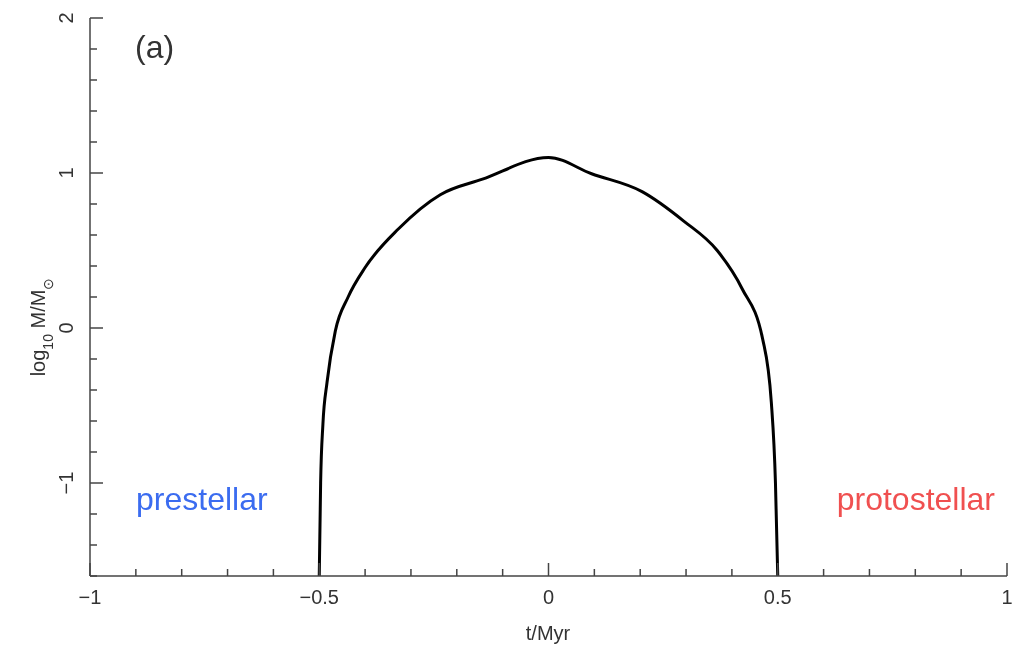  I want to click on y-tick-label: 2, so click(66, 18).